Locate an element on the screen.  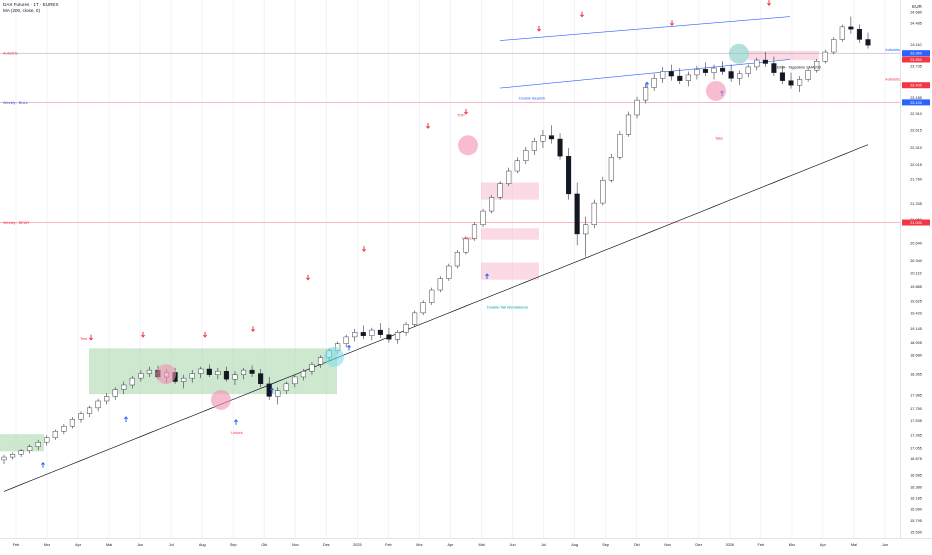
price-label-text: 23.850 is located at coordinates (916, 60).